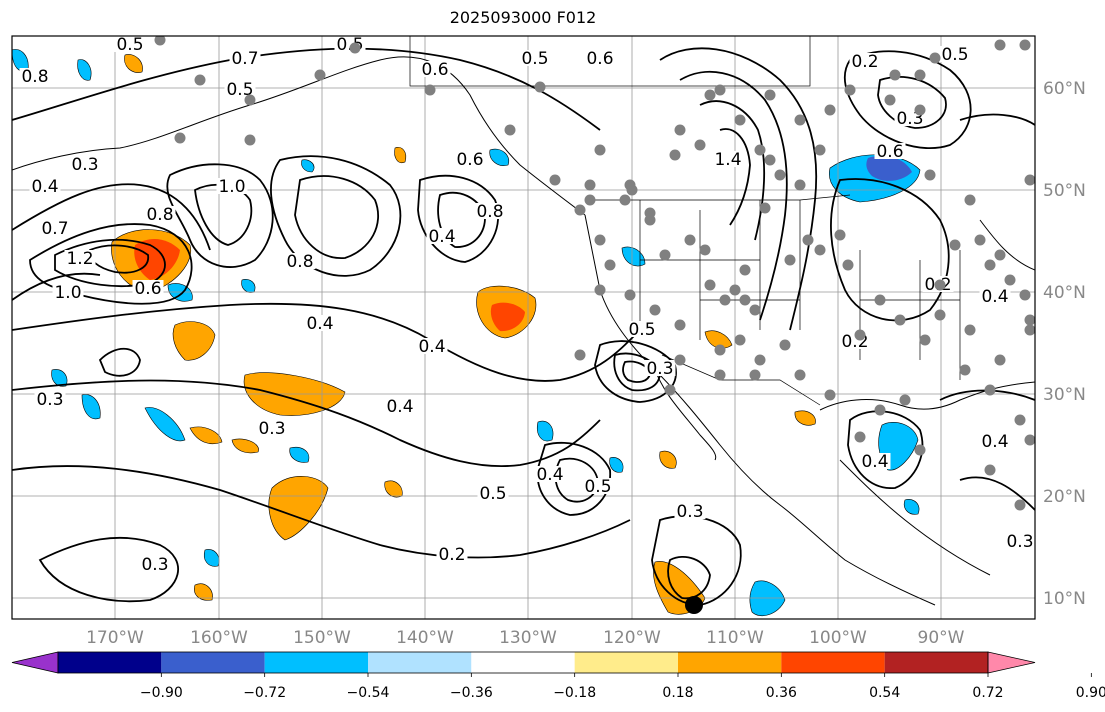  What do you see at coordinates (864, 62) in the screenshot?
I see `contour-label: 0.2` at bounding box center [864, 62].